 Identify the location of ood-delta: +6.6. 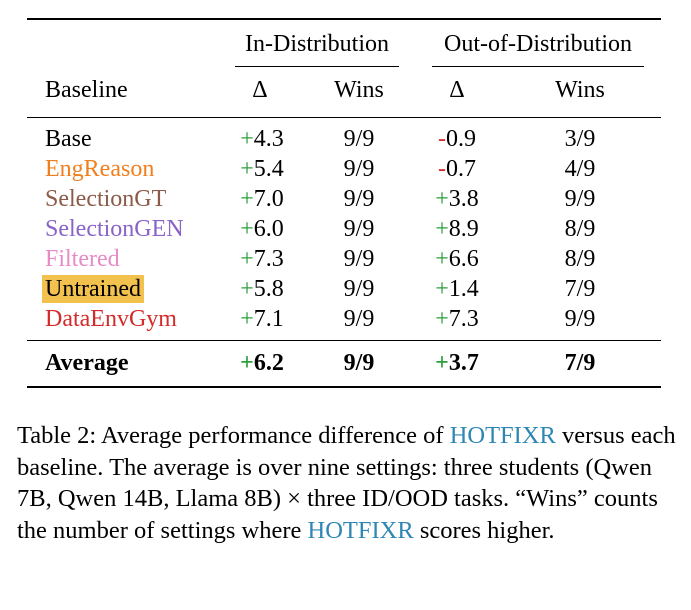
(457, 259).